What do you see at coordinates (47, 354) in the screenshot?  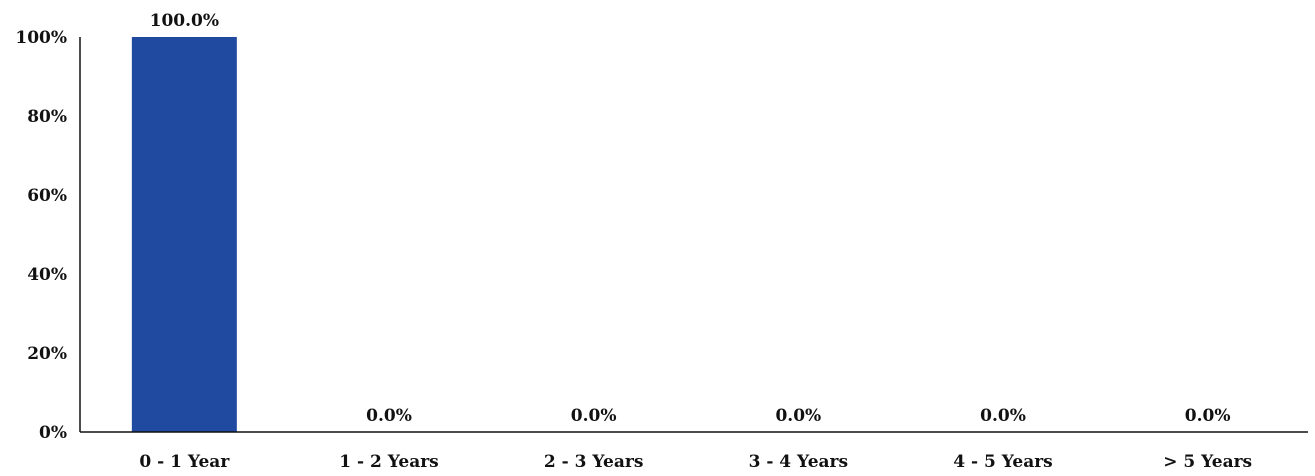 I see `y-tick-label: 20%` at bounding box center [47, 354].